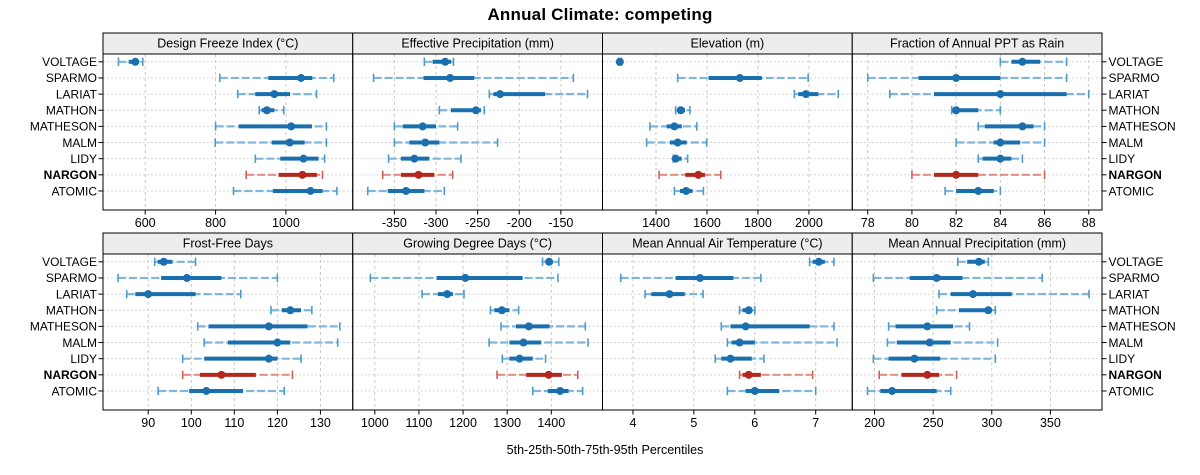  What do you see at coordinates (1089, 223) in the screenshot?
I see `x-tick-label: 88` at bounding box center [1089, 223].